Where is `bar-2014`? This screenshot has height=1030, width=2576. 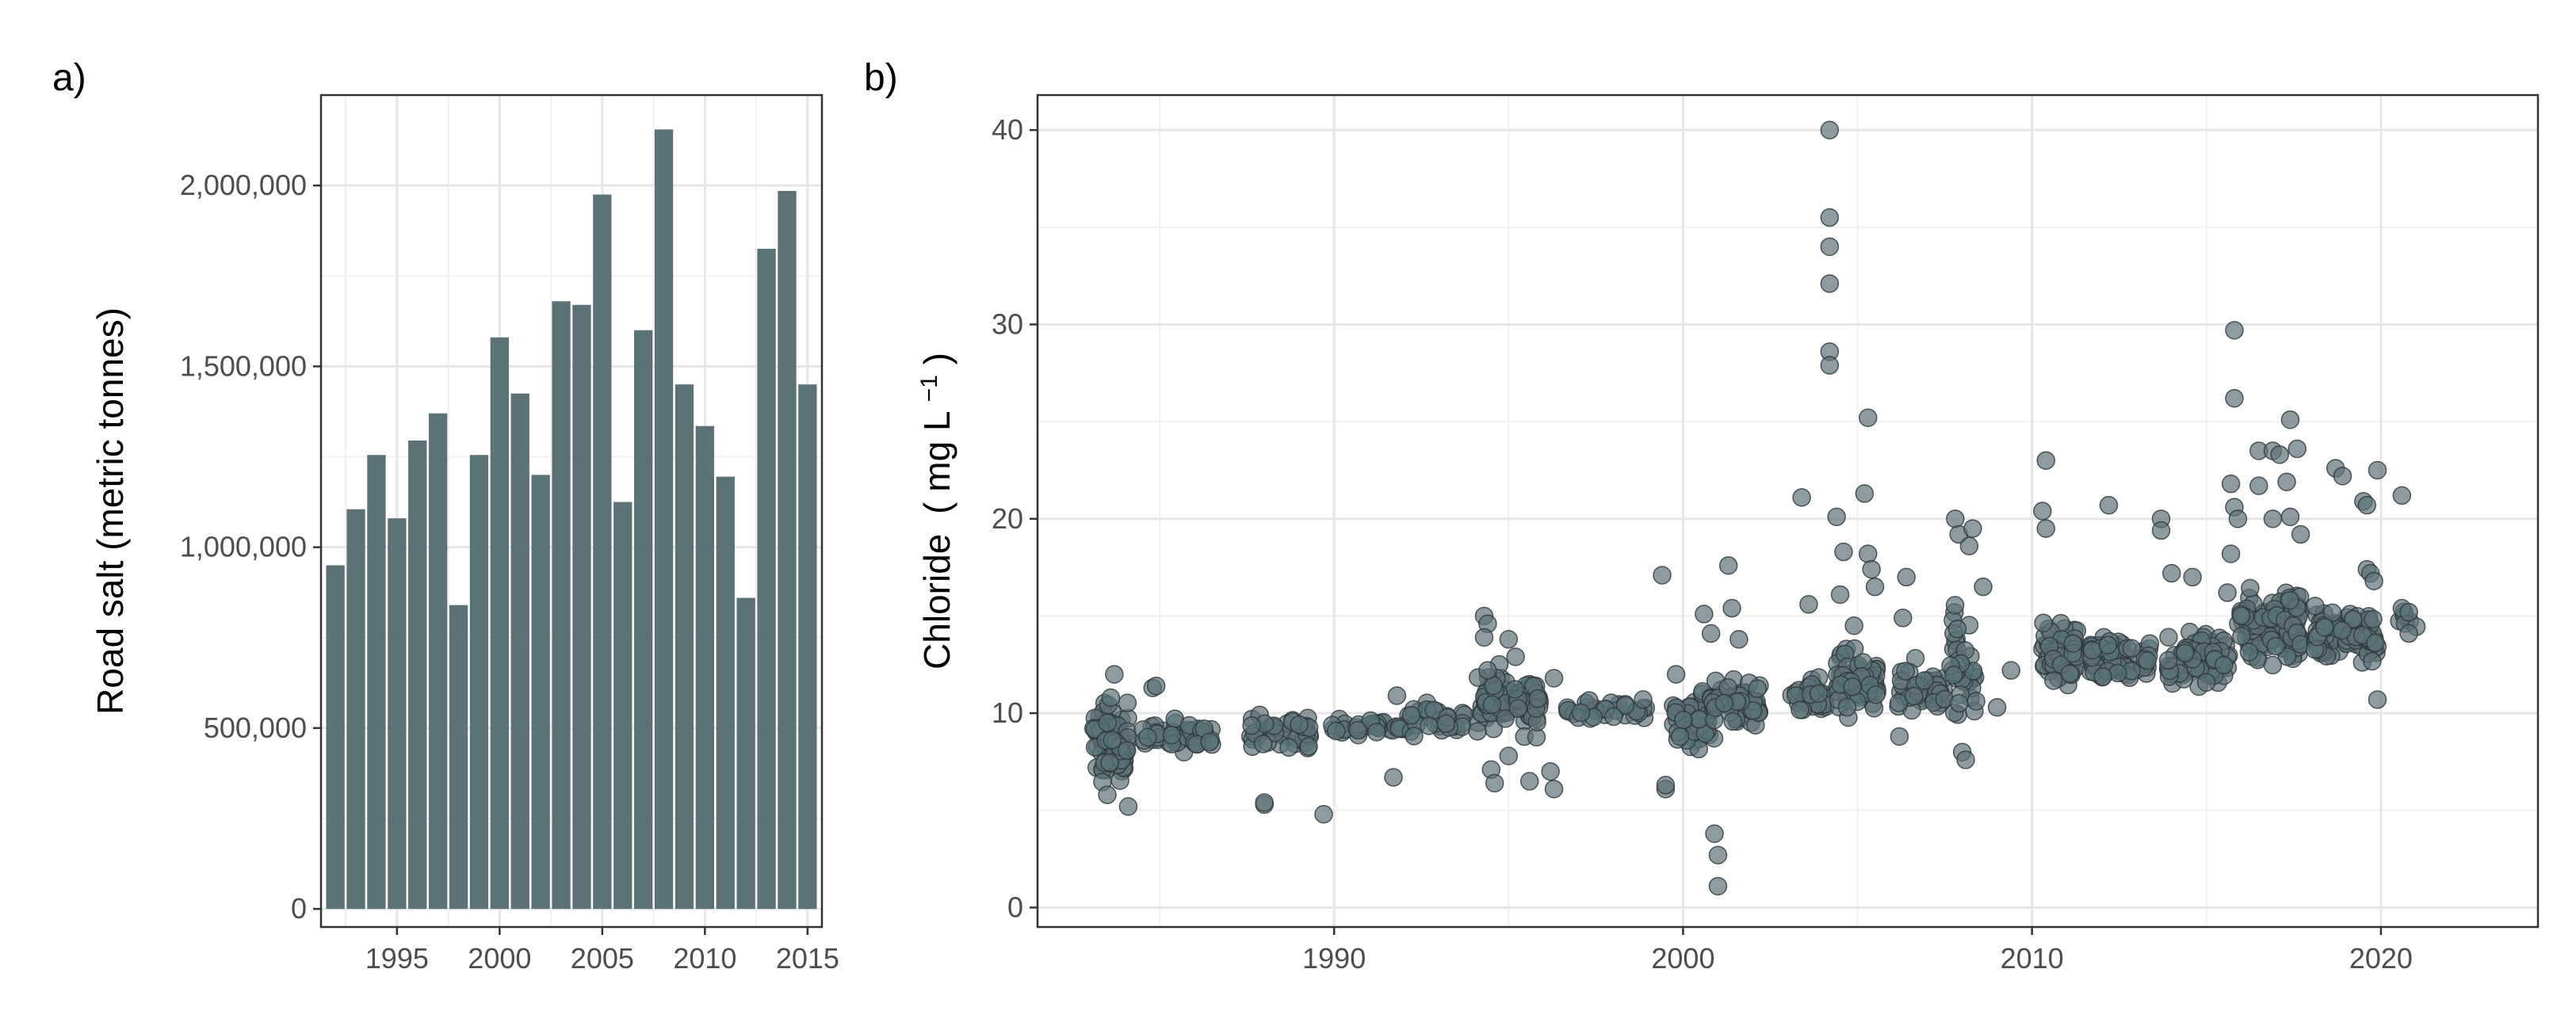
bar-2014 is located at coordinates (788, 550).